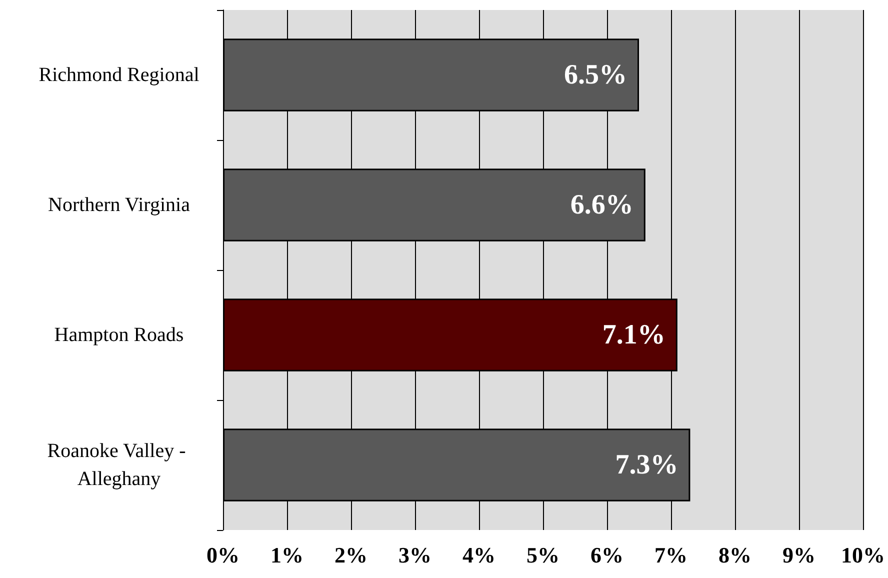  What do you see at coordinates (287, 555) in the screenshot?
I see `x-tick-label: 1%` at bounding box center [287, 555].